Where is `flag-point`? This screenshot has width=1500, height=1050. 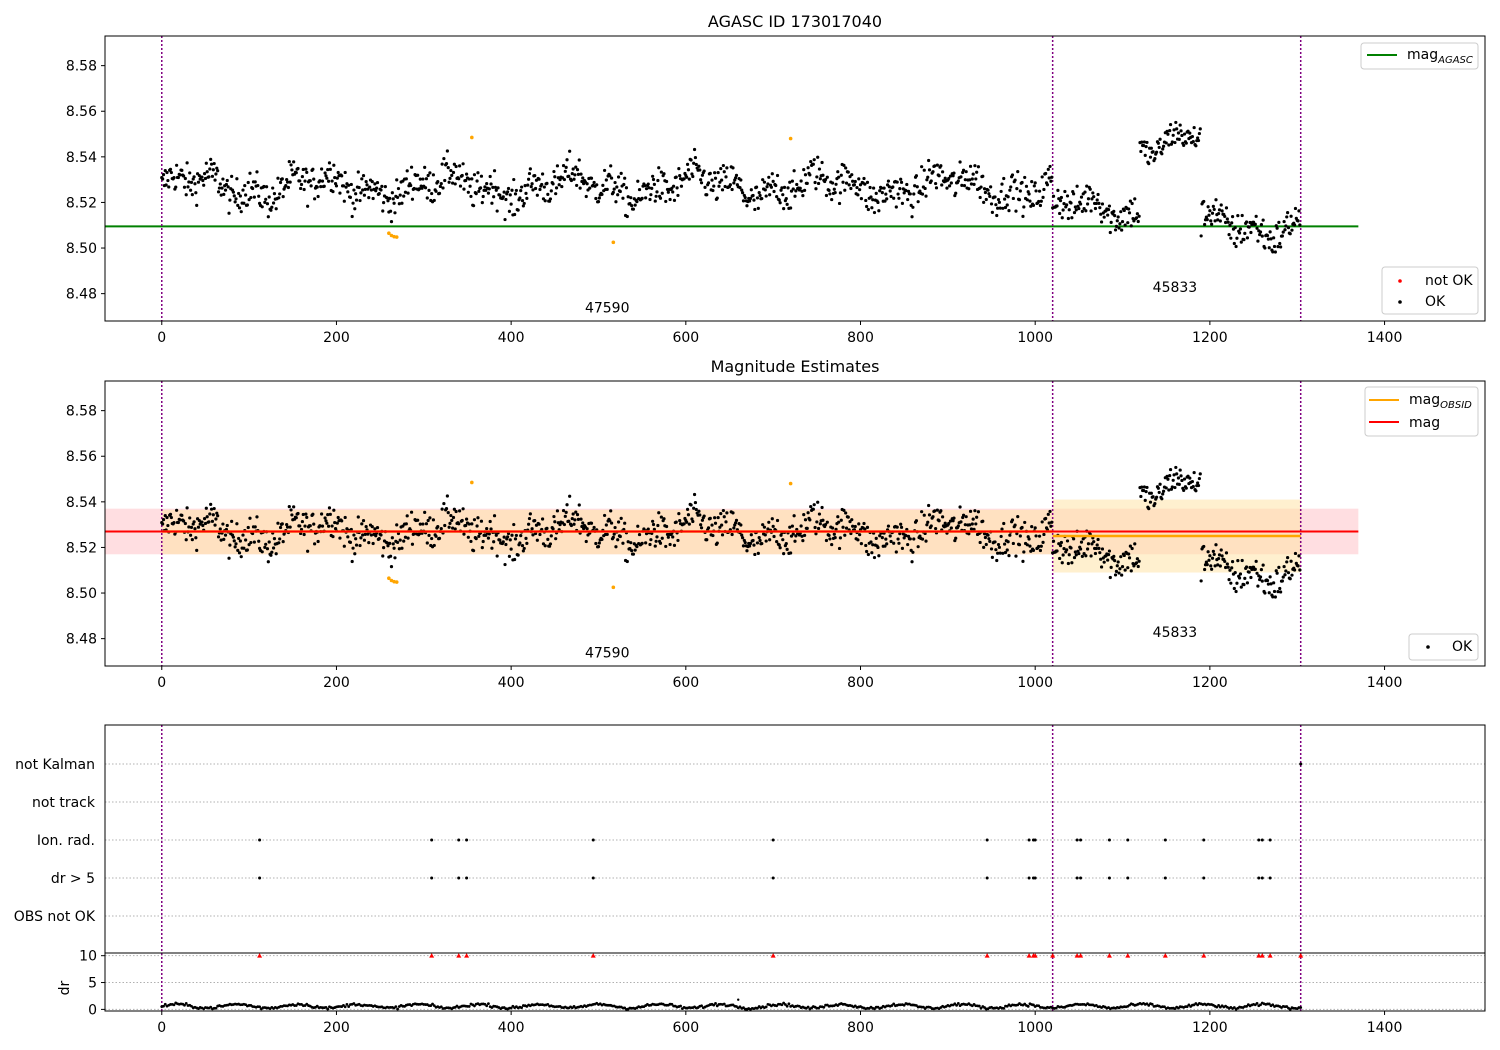
flag-point is located at coordinates (1077, 878).